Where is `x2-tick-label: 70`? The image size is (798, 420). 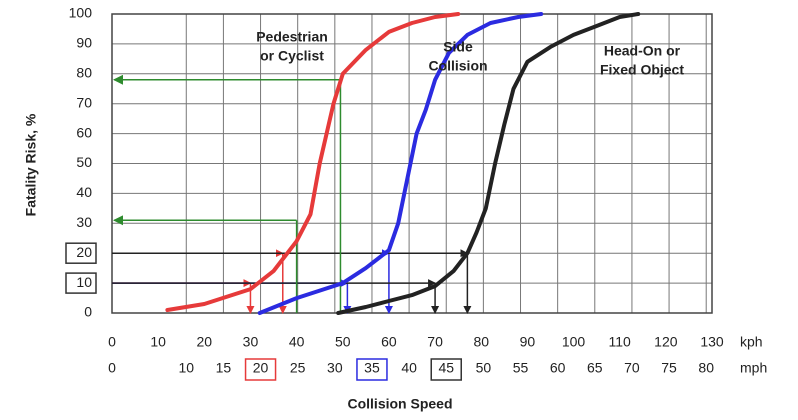 x2-tick-label: 70 is located at coordinates (632, 368).